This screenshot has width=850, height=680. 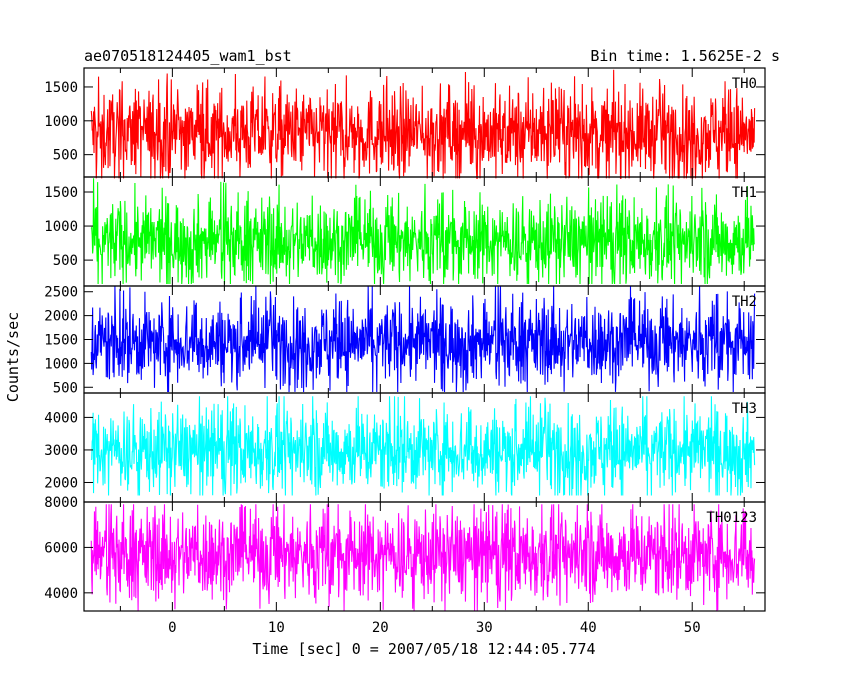 What do you see at coordinates (422, 231) in the screenshot?
I see `series-th1` at bounding box center [422, 231].